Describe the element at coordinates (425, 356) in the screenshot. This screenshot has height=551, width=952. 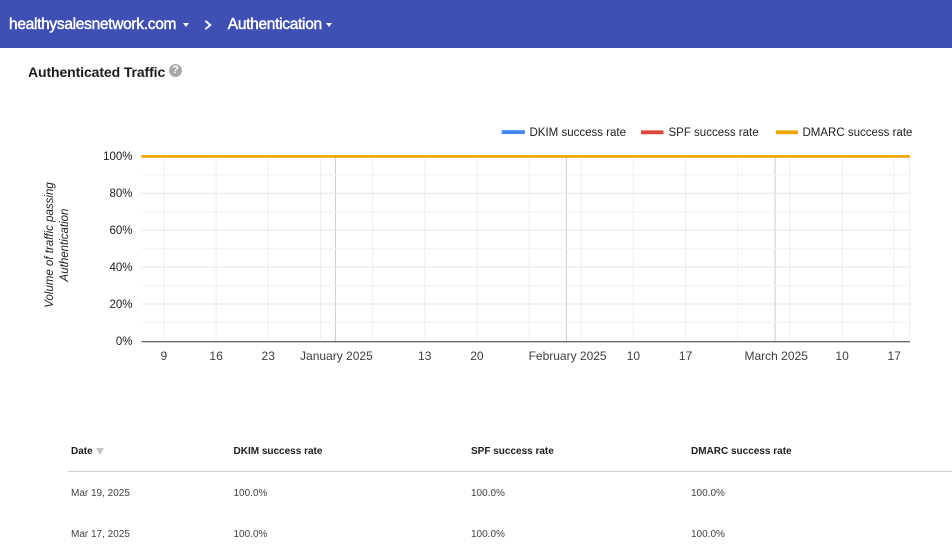
I see `svg-text: 13` at that location.